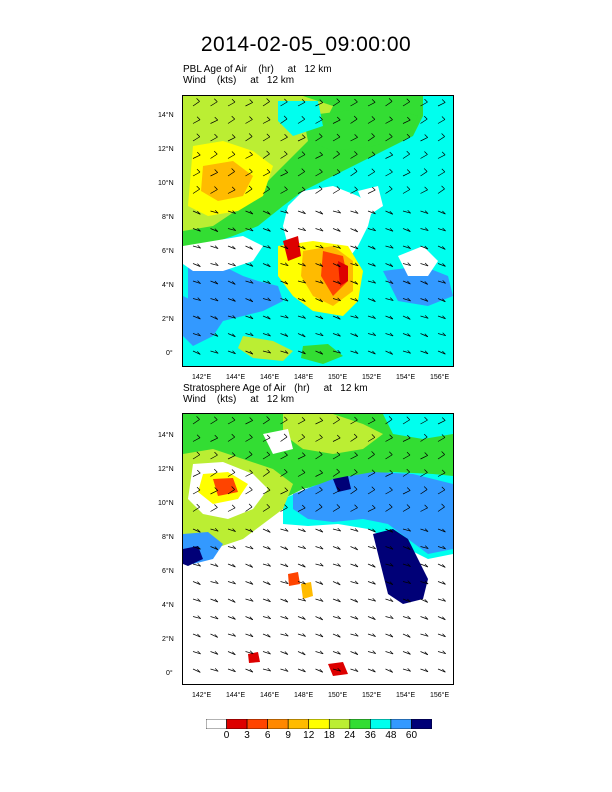 This screenshot has width=612, height=792. What do you see at coordinates (239, 80) in the screenshot?
I see `panel-1-wind-label: Wind (kts) at 12 km` at bounding box center [239, 80].